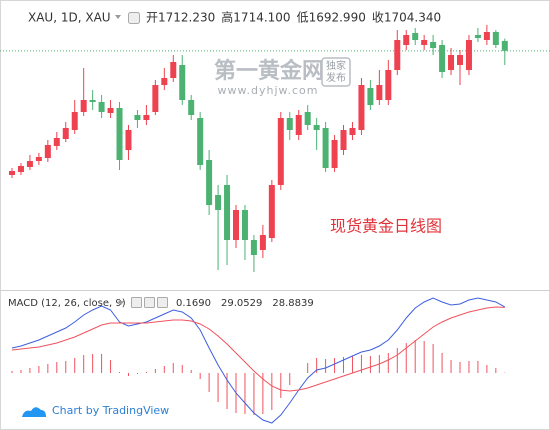  I want to click on readout-name: 低, so click(303, 18).